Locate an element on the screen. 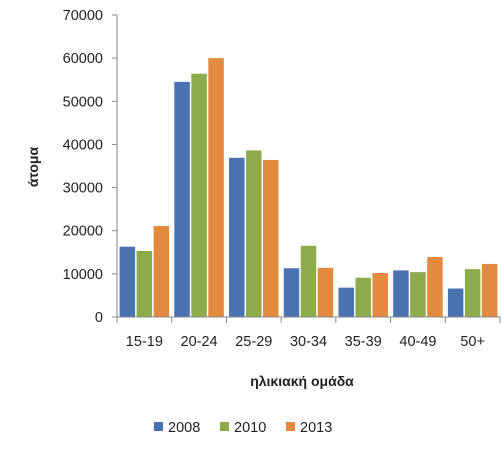 The height and width of the screenshot is (457, 502). y-tick-label: 10000 is located at coordinates (83, 275).